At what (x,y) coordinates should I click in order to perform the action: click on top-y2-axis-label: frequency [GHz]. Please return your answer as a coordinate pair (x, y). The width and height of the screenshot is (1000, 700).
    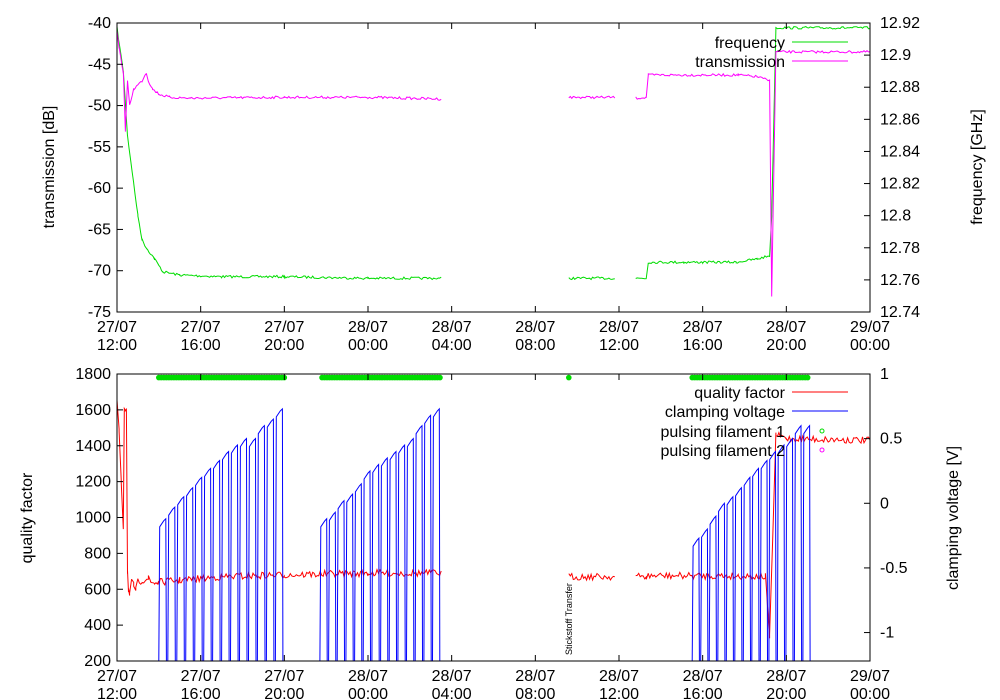
    Looking at the image, I should click on (977, 167).